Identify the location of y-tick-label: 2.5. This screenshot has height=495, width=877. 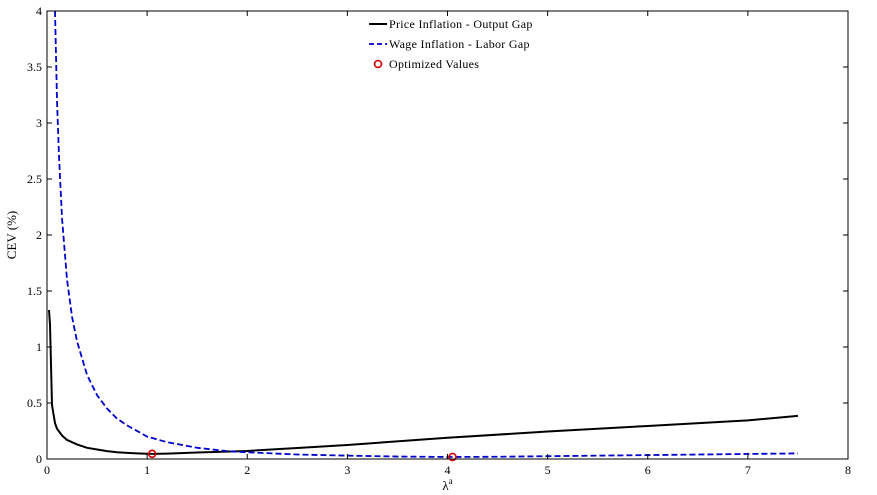
(34, 179).